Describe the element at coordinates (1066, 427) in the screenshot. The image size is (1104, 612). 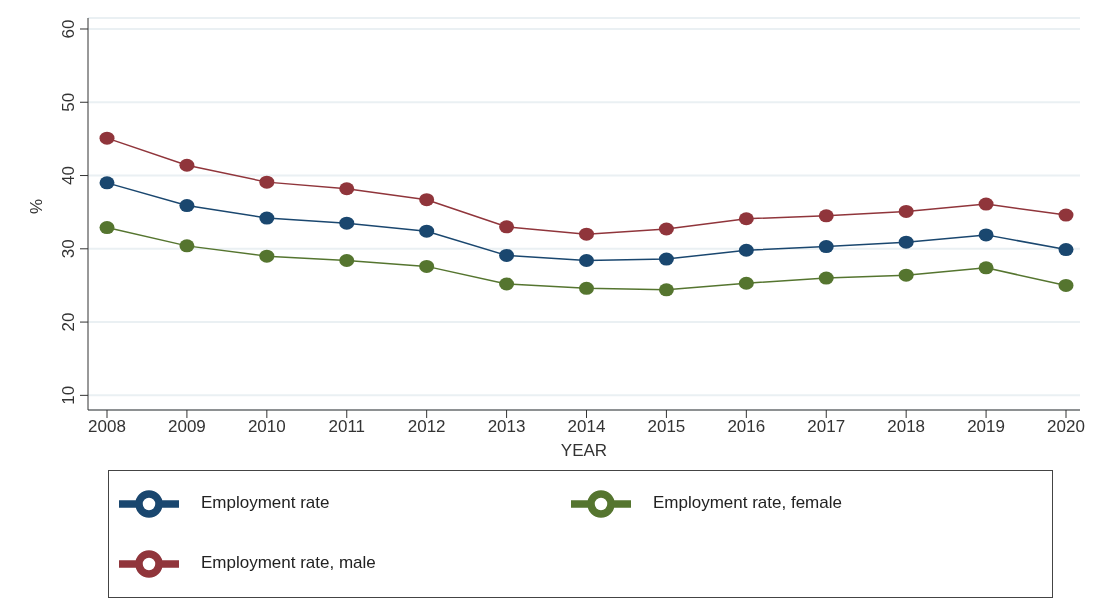
I see `x-tick-label: 2020` at that location.